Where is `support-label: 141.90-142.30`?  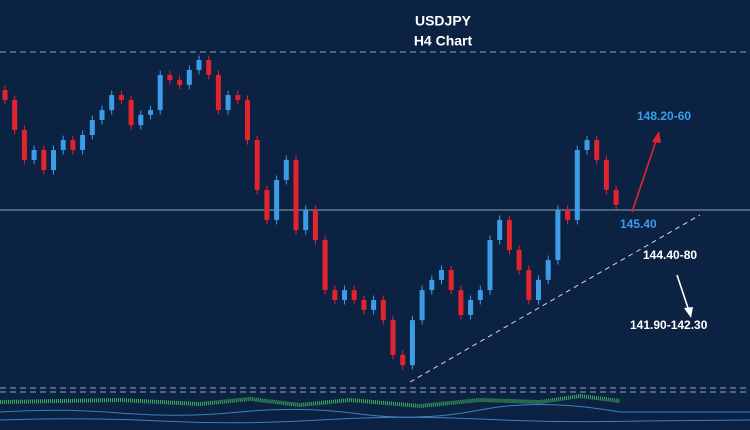 support-label: 141.90-142.30 is located at coordinates (669, 325).